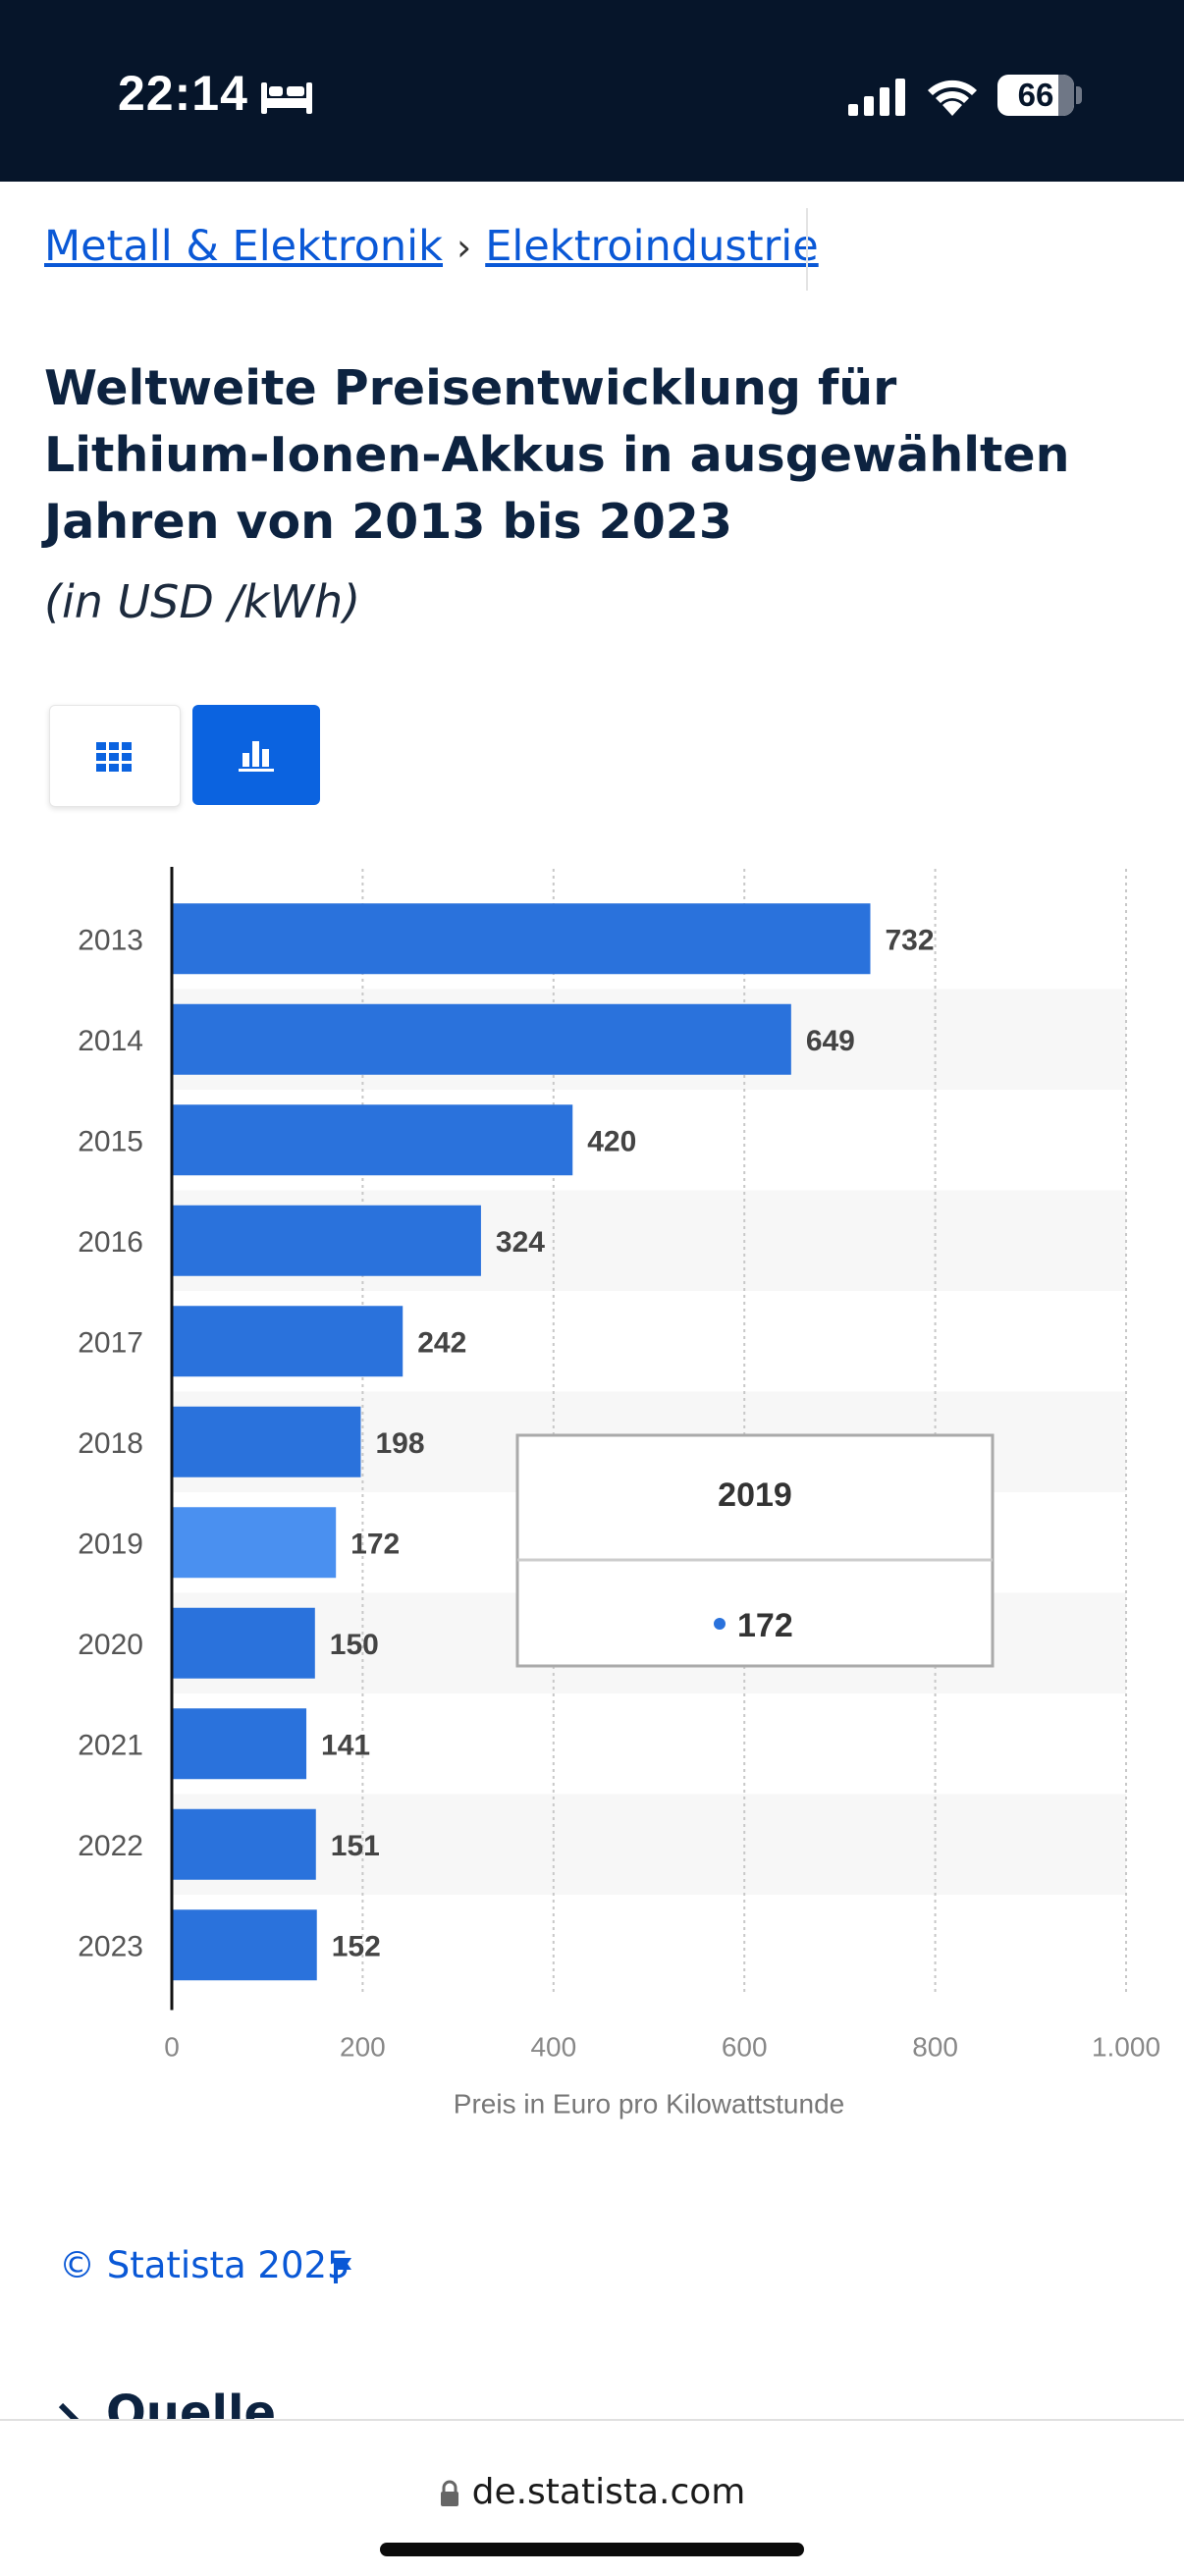 The width and height of the screenshot is (1184, 2576). I want to click on category-label: 2021, so click(110, 1745).